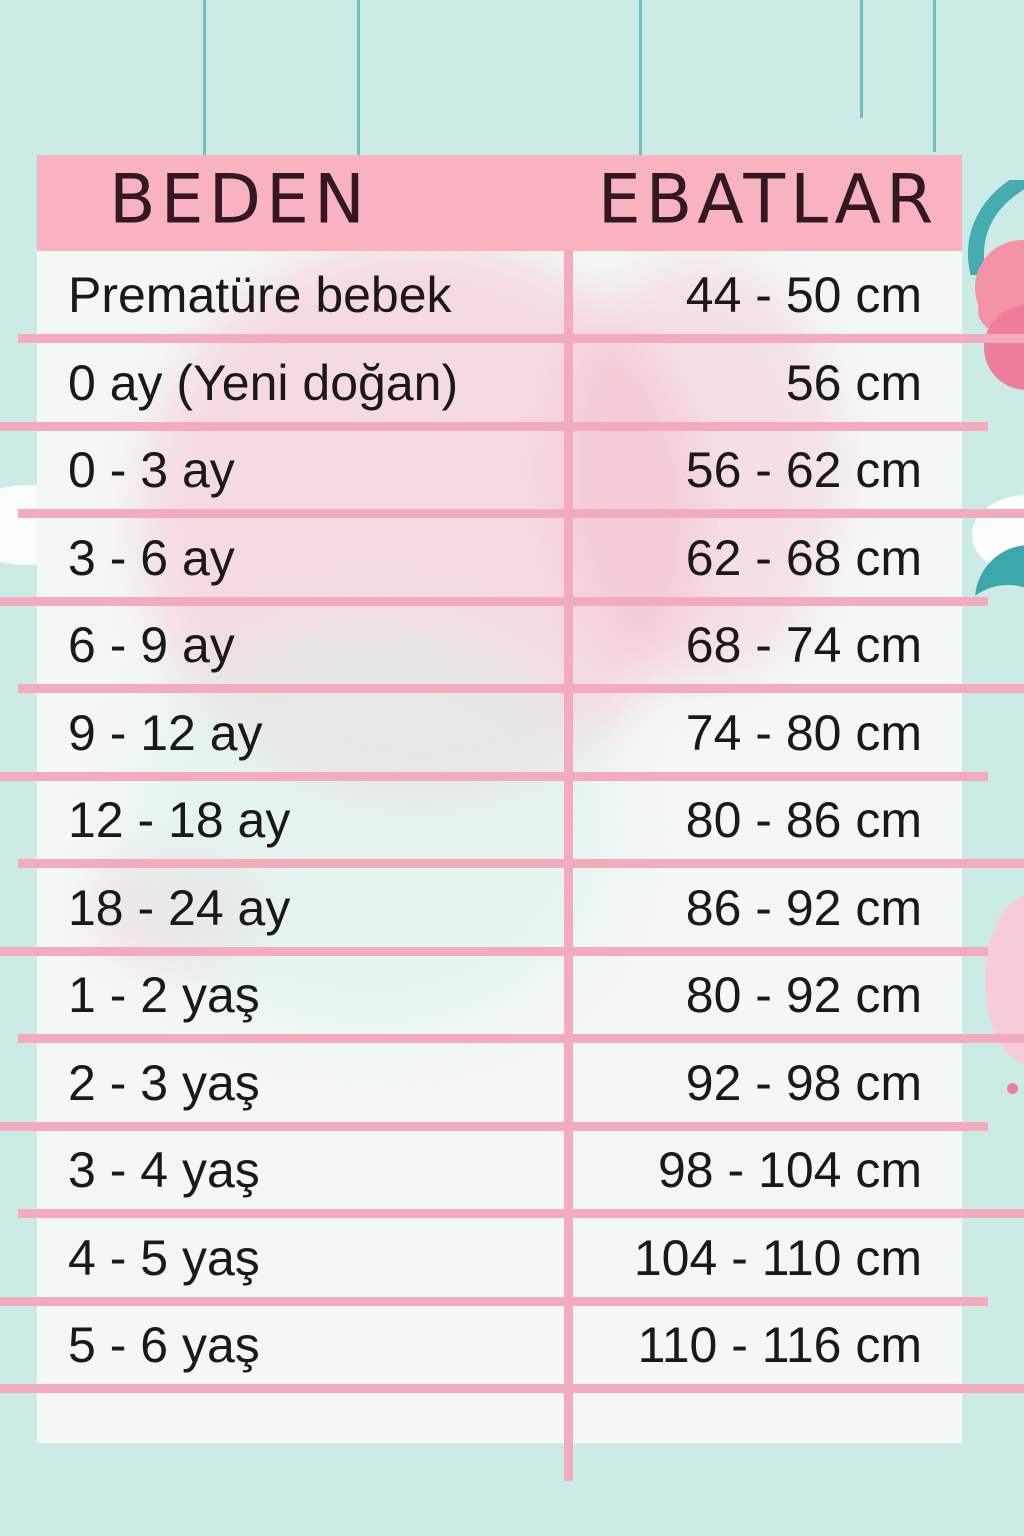  Describe the element at coordinates (998, 535) in the screenshot. I see `cloud-decoration` at that location.